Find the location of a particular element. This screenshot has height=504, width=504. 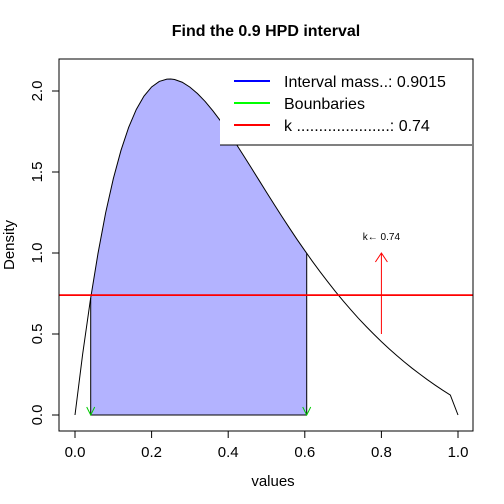

x-tick-label: 1.0 is located at coordinates (458, 452).